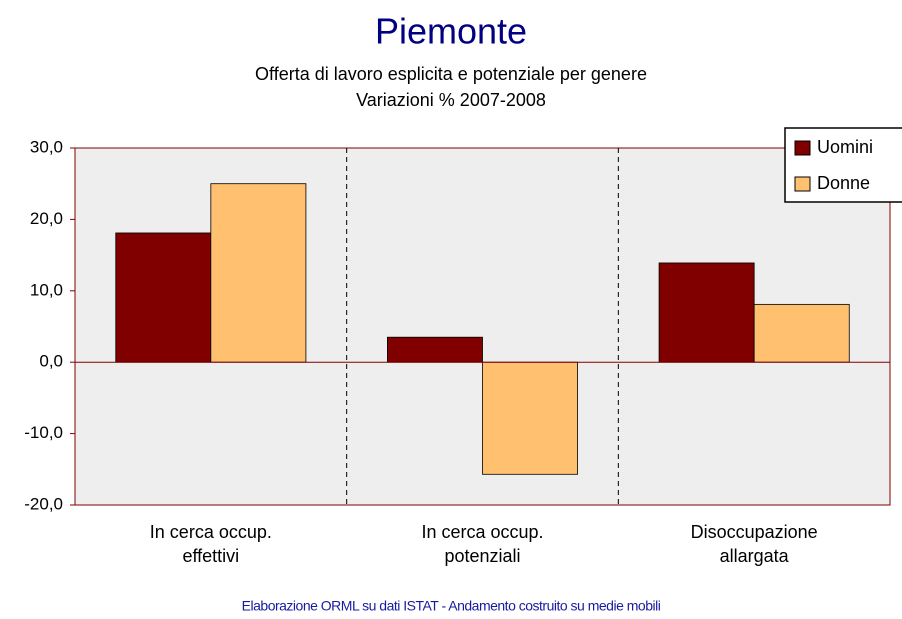  I want to click on y-tick-label: -20,0, so click(43, 503).